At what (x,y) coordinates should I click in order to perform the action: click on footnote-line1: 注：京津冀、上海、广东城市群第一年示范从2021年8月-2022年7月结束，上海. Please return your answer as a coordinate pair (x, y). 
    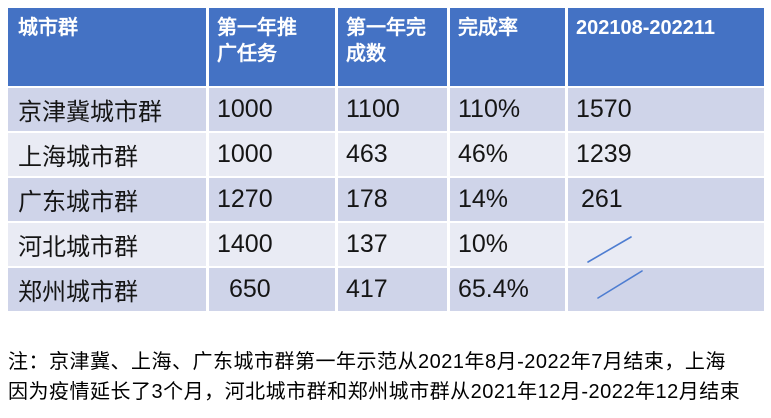
    Looking at the image, I should click on (367, 362).